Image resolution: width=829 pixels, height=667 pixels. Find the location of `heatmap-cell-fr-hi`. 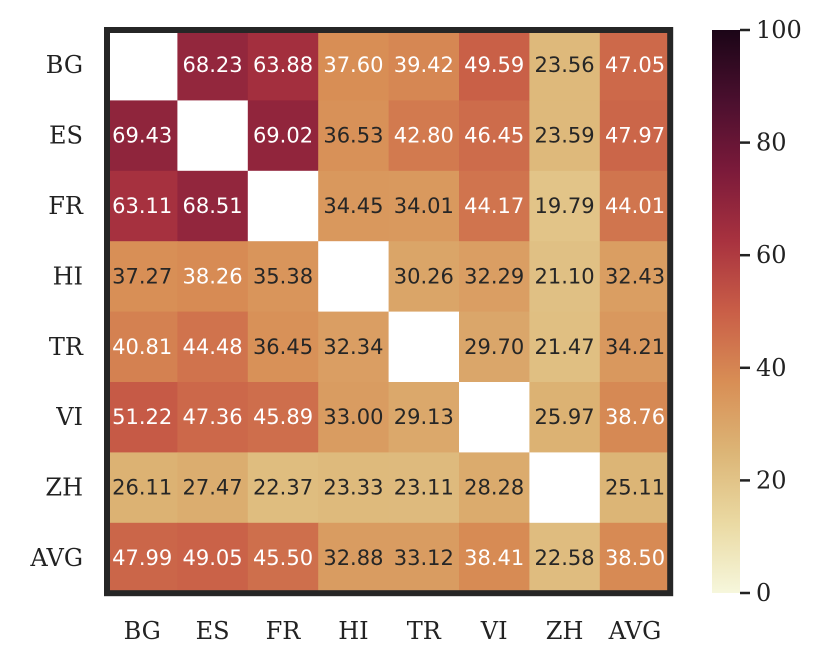

heatmap-cell-fr-hi is located at coordinates (354, 206).